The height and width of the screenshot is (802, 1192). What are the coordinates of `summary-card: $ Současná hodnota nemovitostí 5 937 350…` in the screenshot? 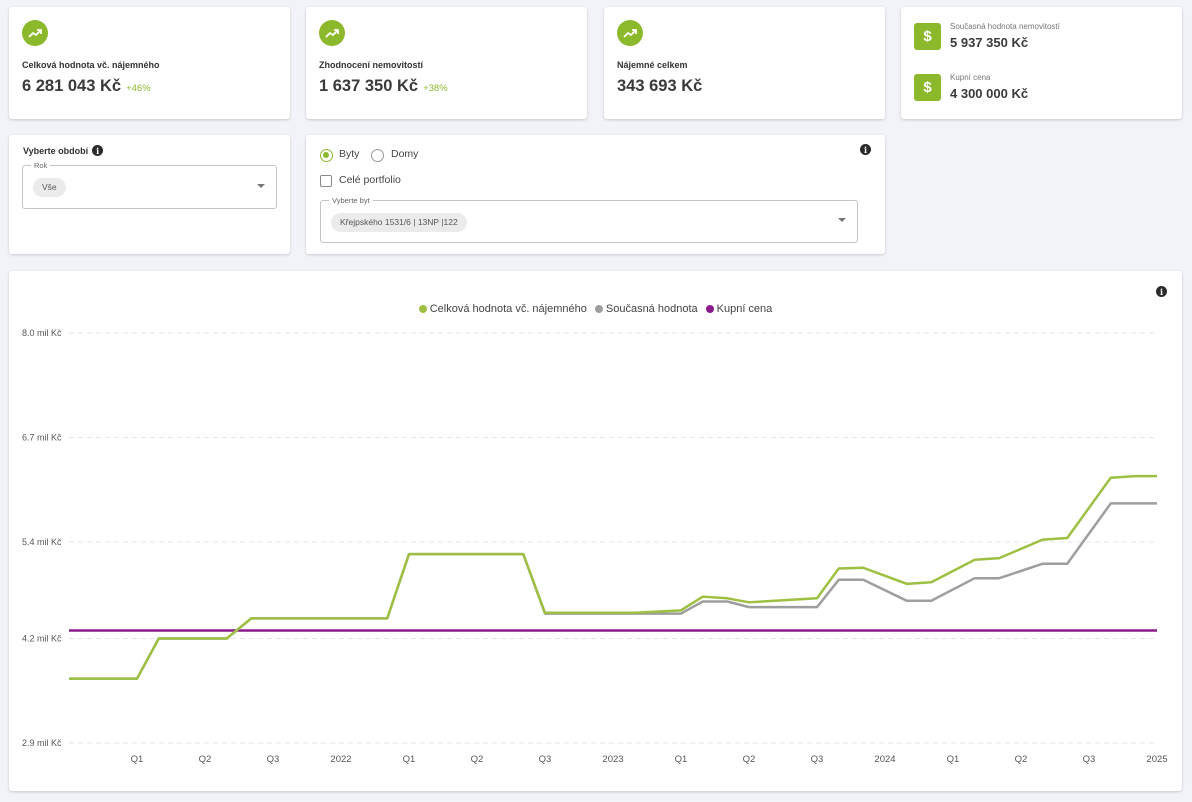 It's located at (1041, 63).